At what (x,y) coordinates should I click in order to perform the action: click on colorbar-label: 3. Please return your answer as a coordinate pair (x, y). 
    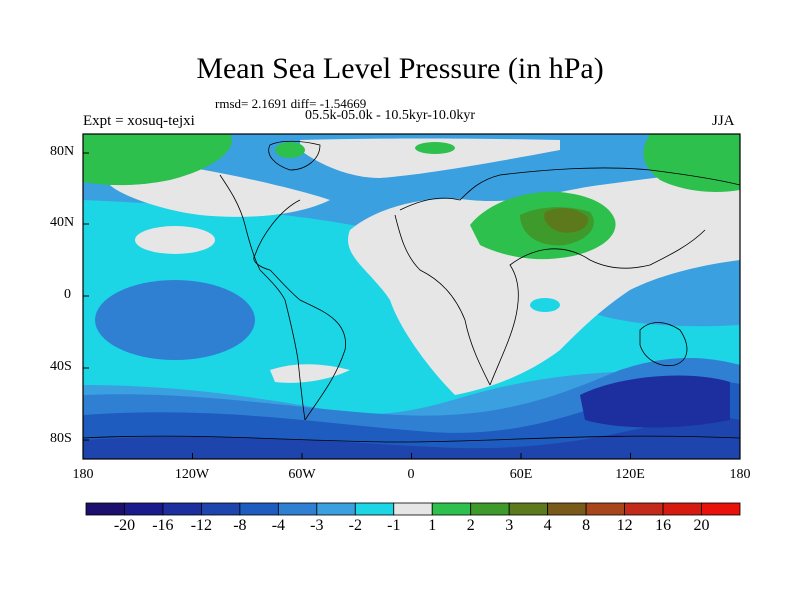
    Looking at the image, I should click on (509, 525).